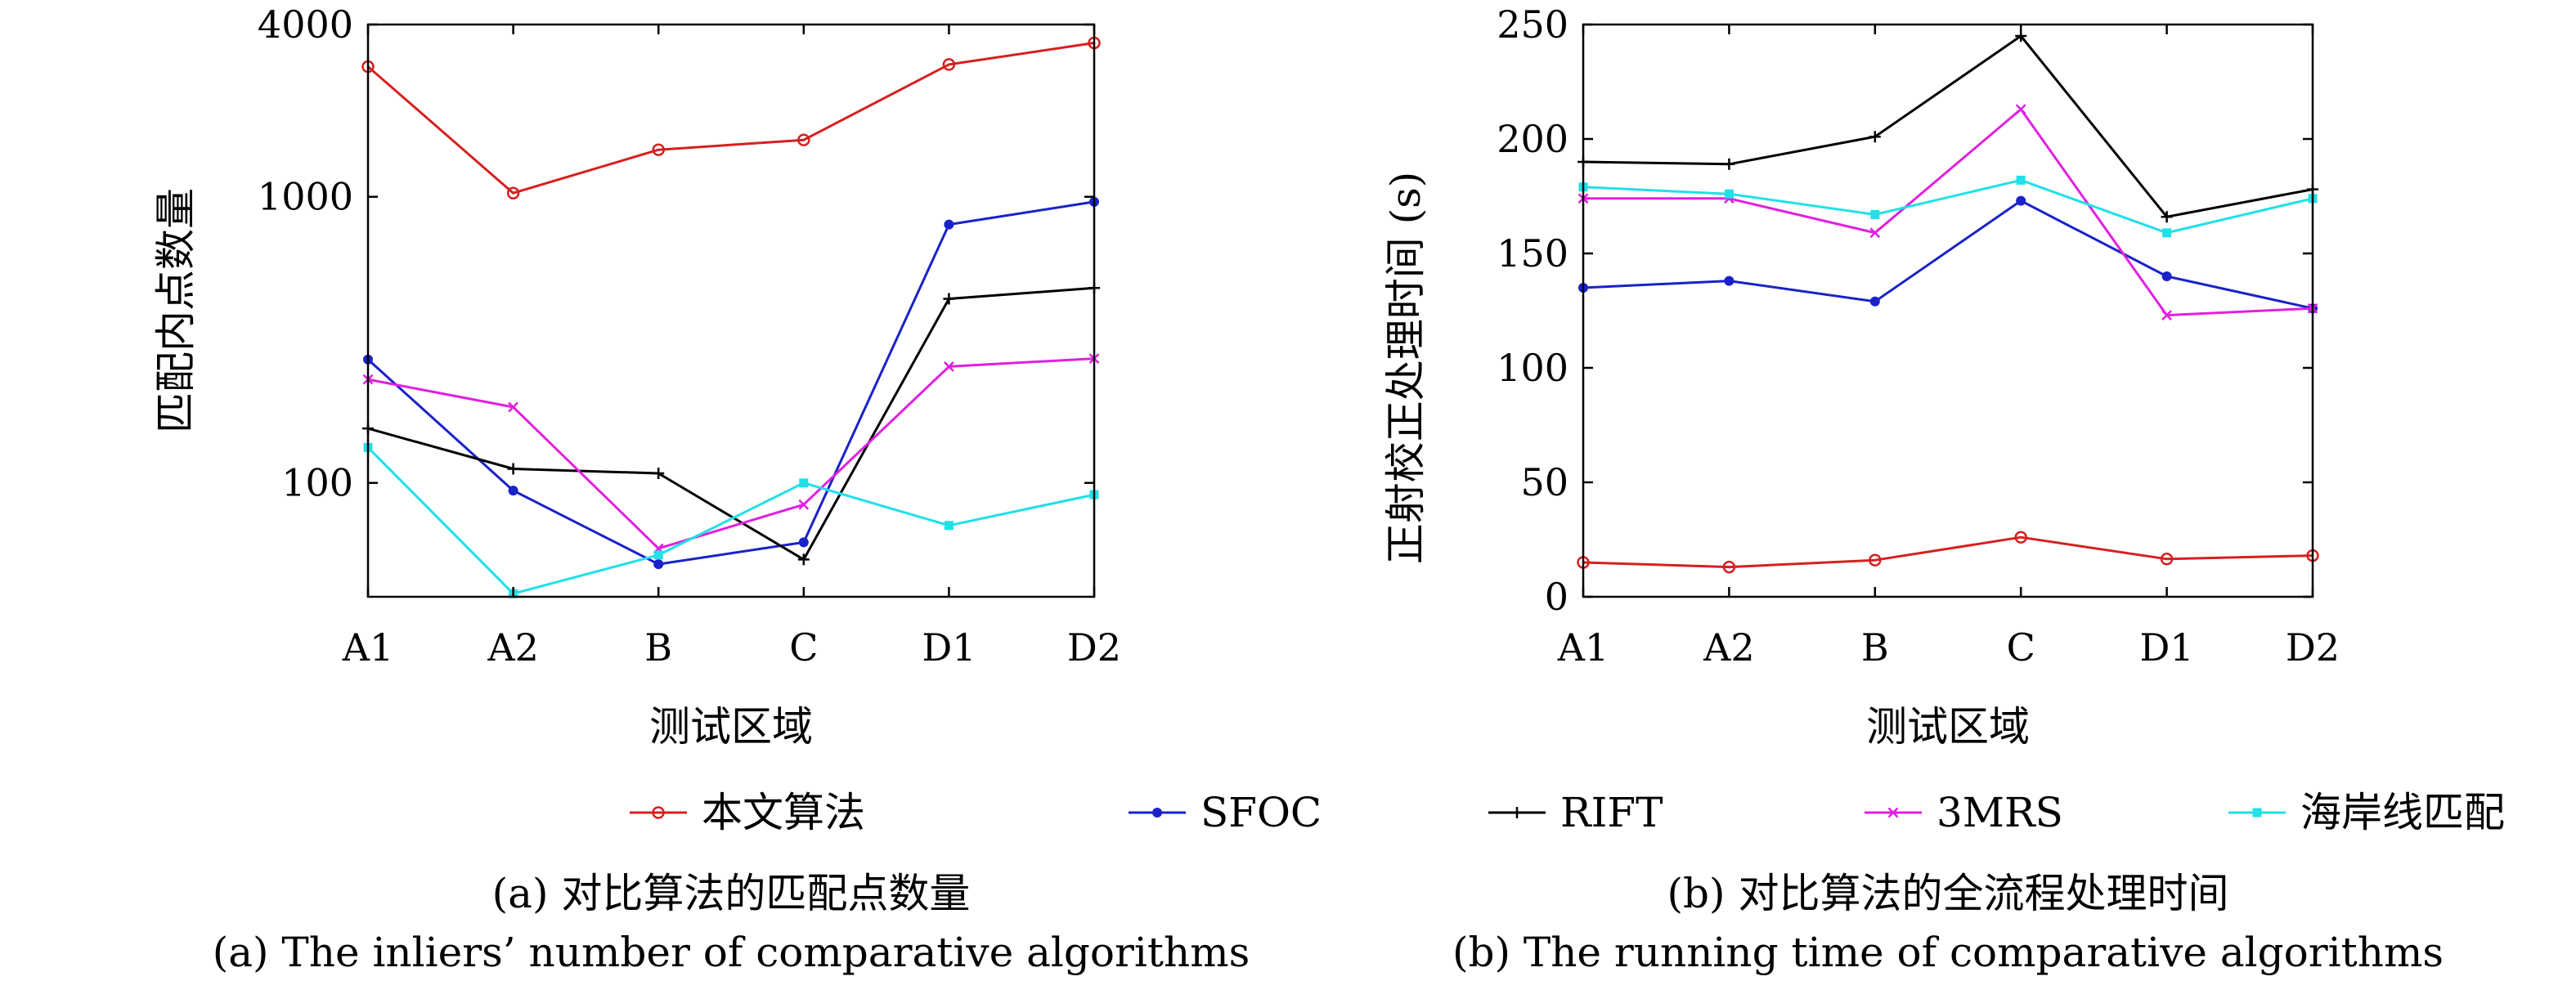  I want to click on legend-item: SFOC, so click(1226, 812).